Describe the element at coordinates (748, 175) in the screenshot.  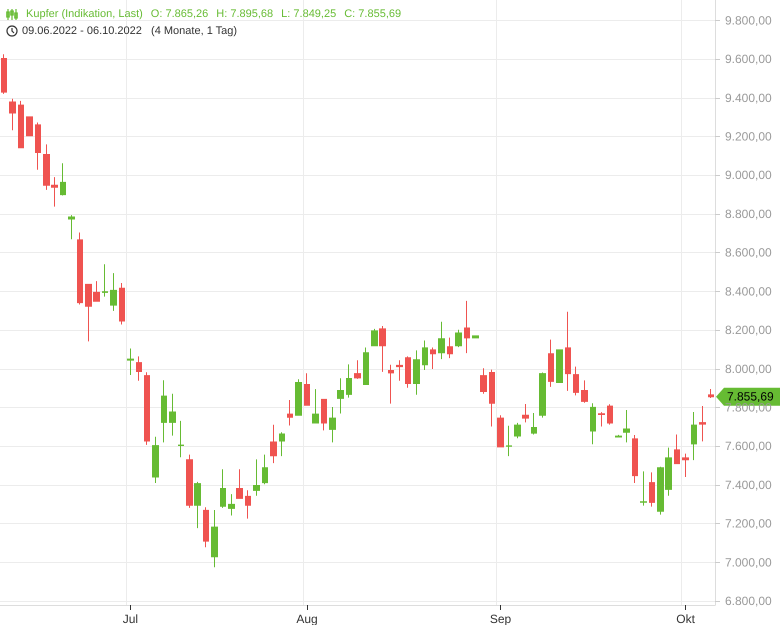
I see `y-tick-label: 9.000,00` at that location.